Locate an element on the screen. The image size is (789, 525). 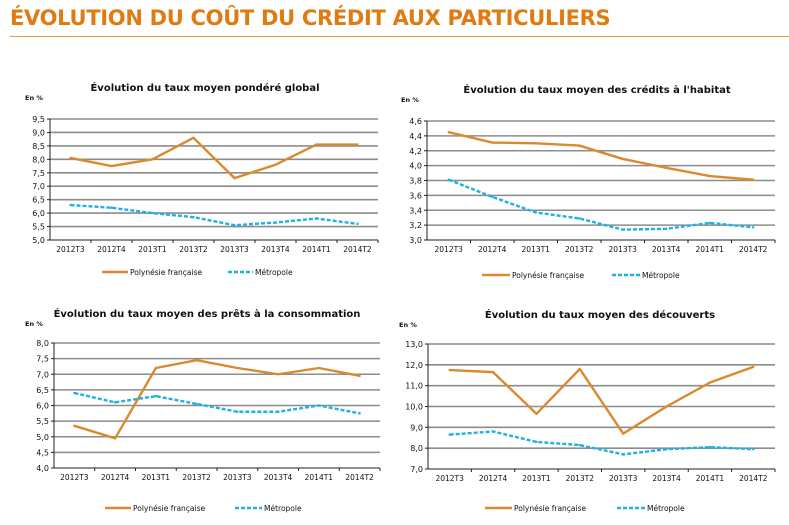
y-tick-label: 6,0 is located at coordinates (42, 406).